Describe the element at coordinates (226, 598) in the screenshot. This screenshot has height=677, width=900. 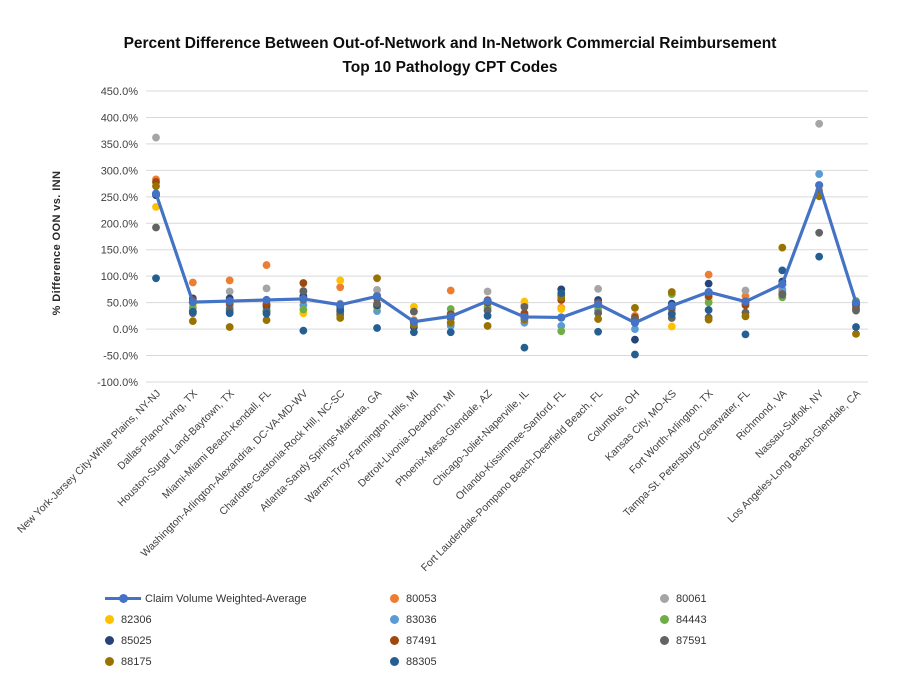
I see `legend-label: Claim Volume Weighted-Average` at that location.